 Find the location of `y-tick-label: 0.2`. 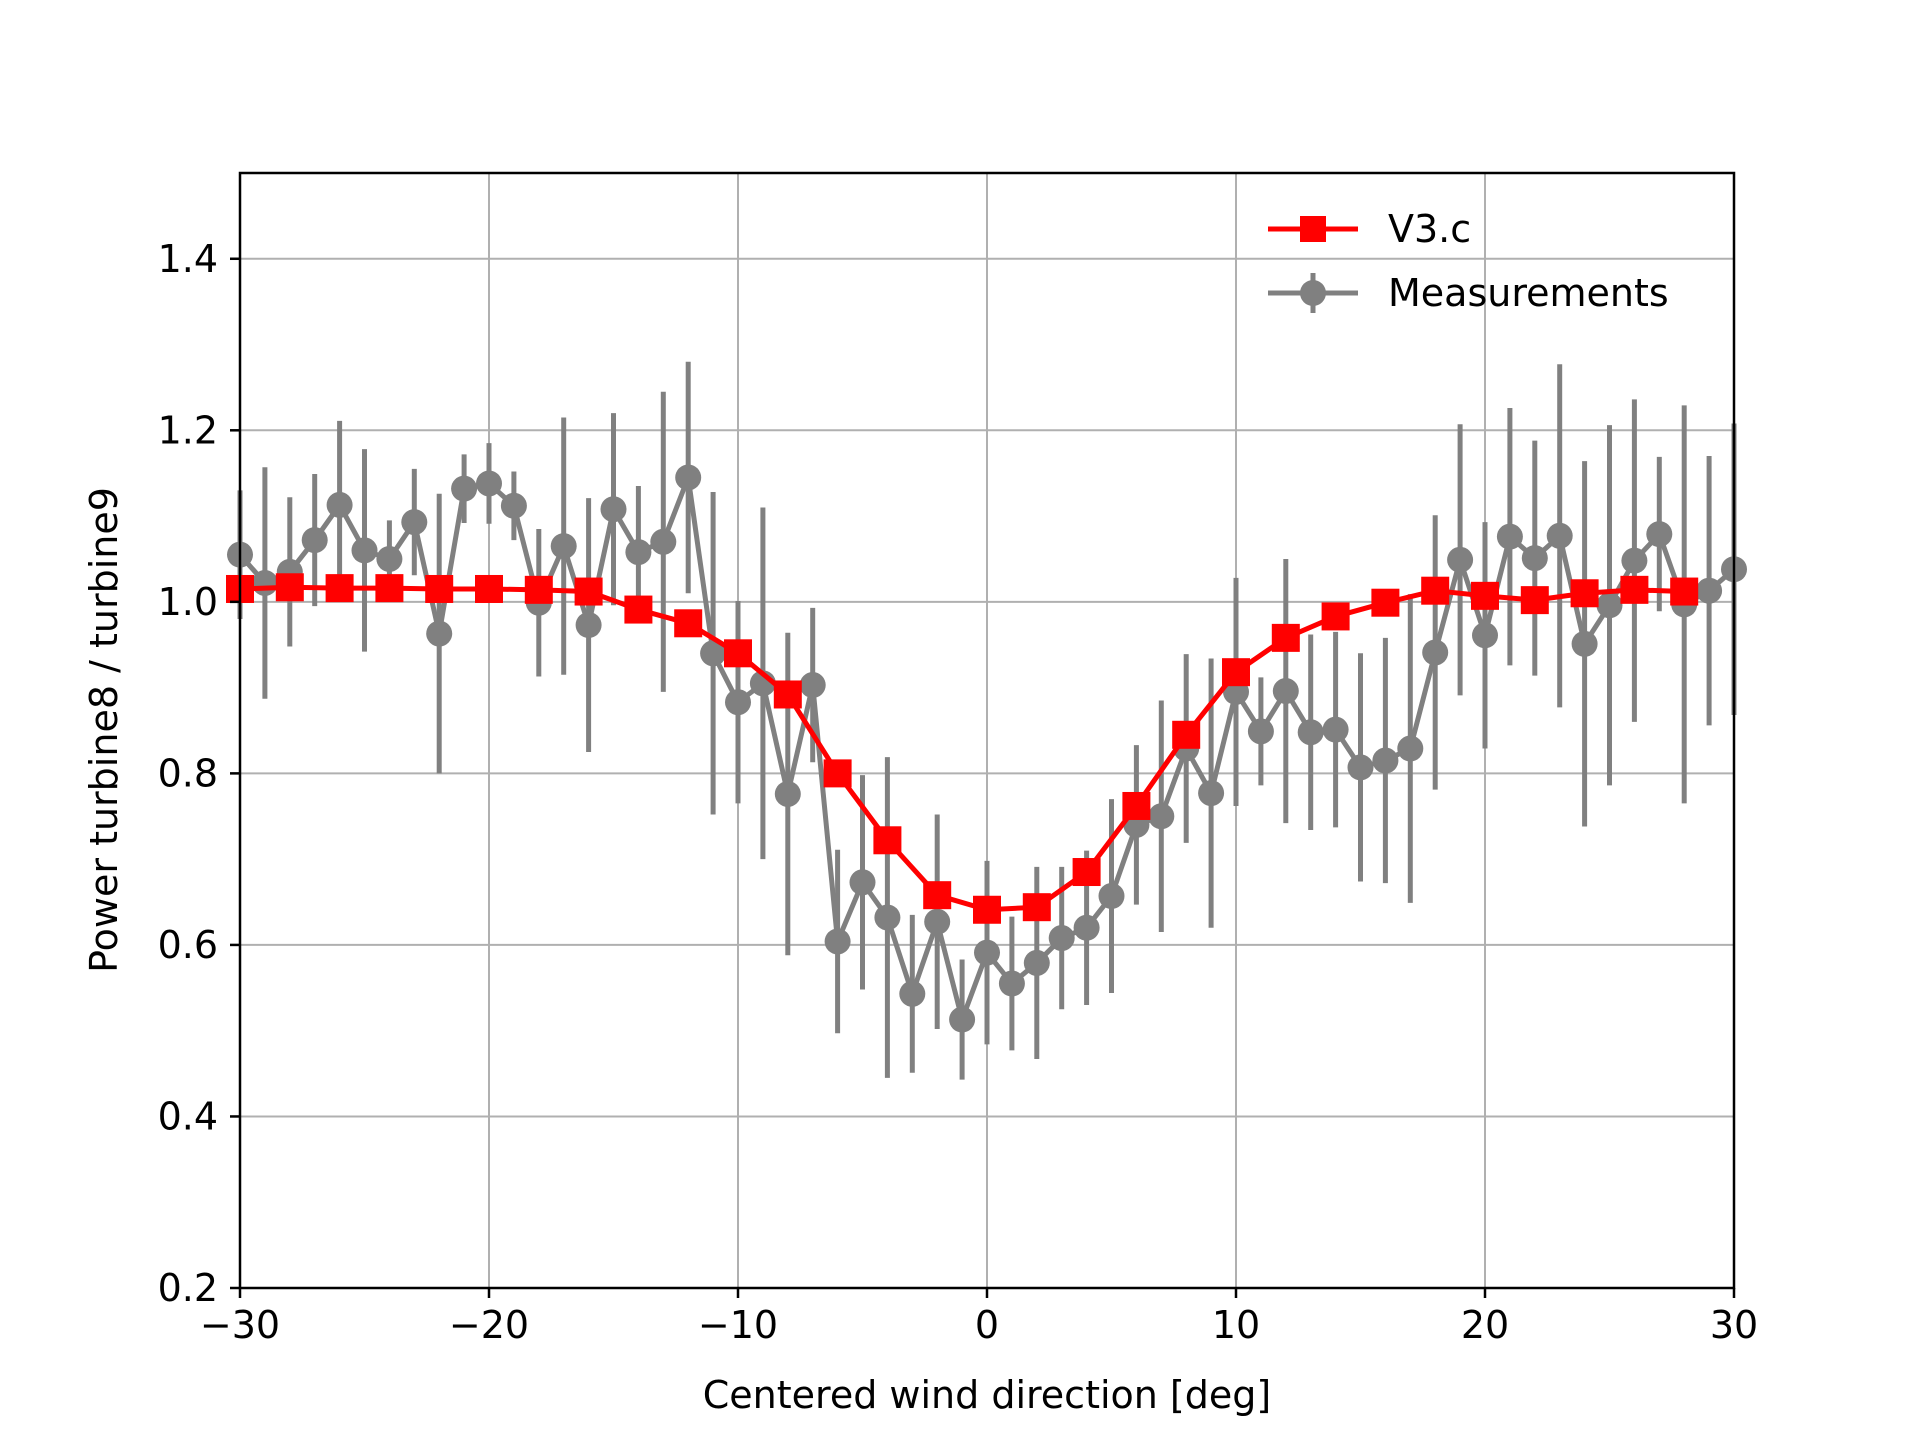

y-tick-label: 0.2 is located at coordinates (188, 1288).